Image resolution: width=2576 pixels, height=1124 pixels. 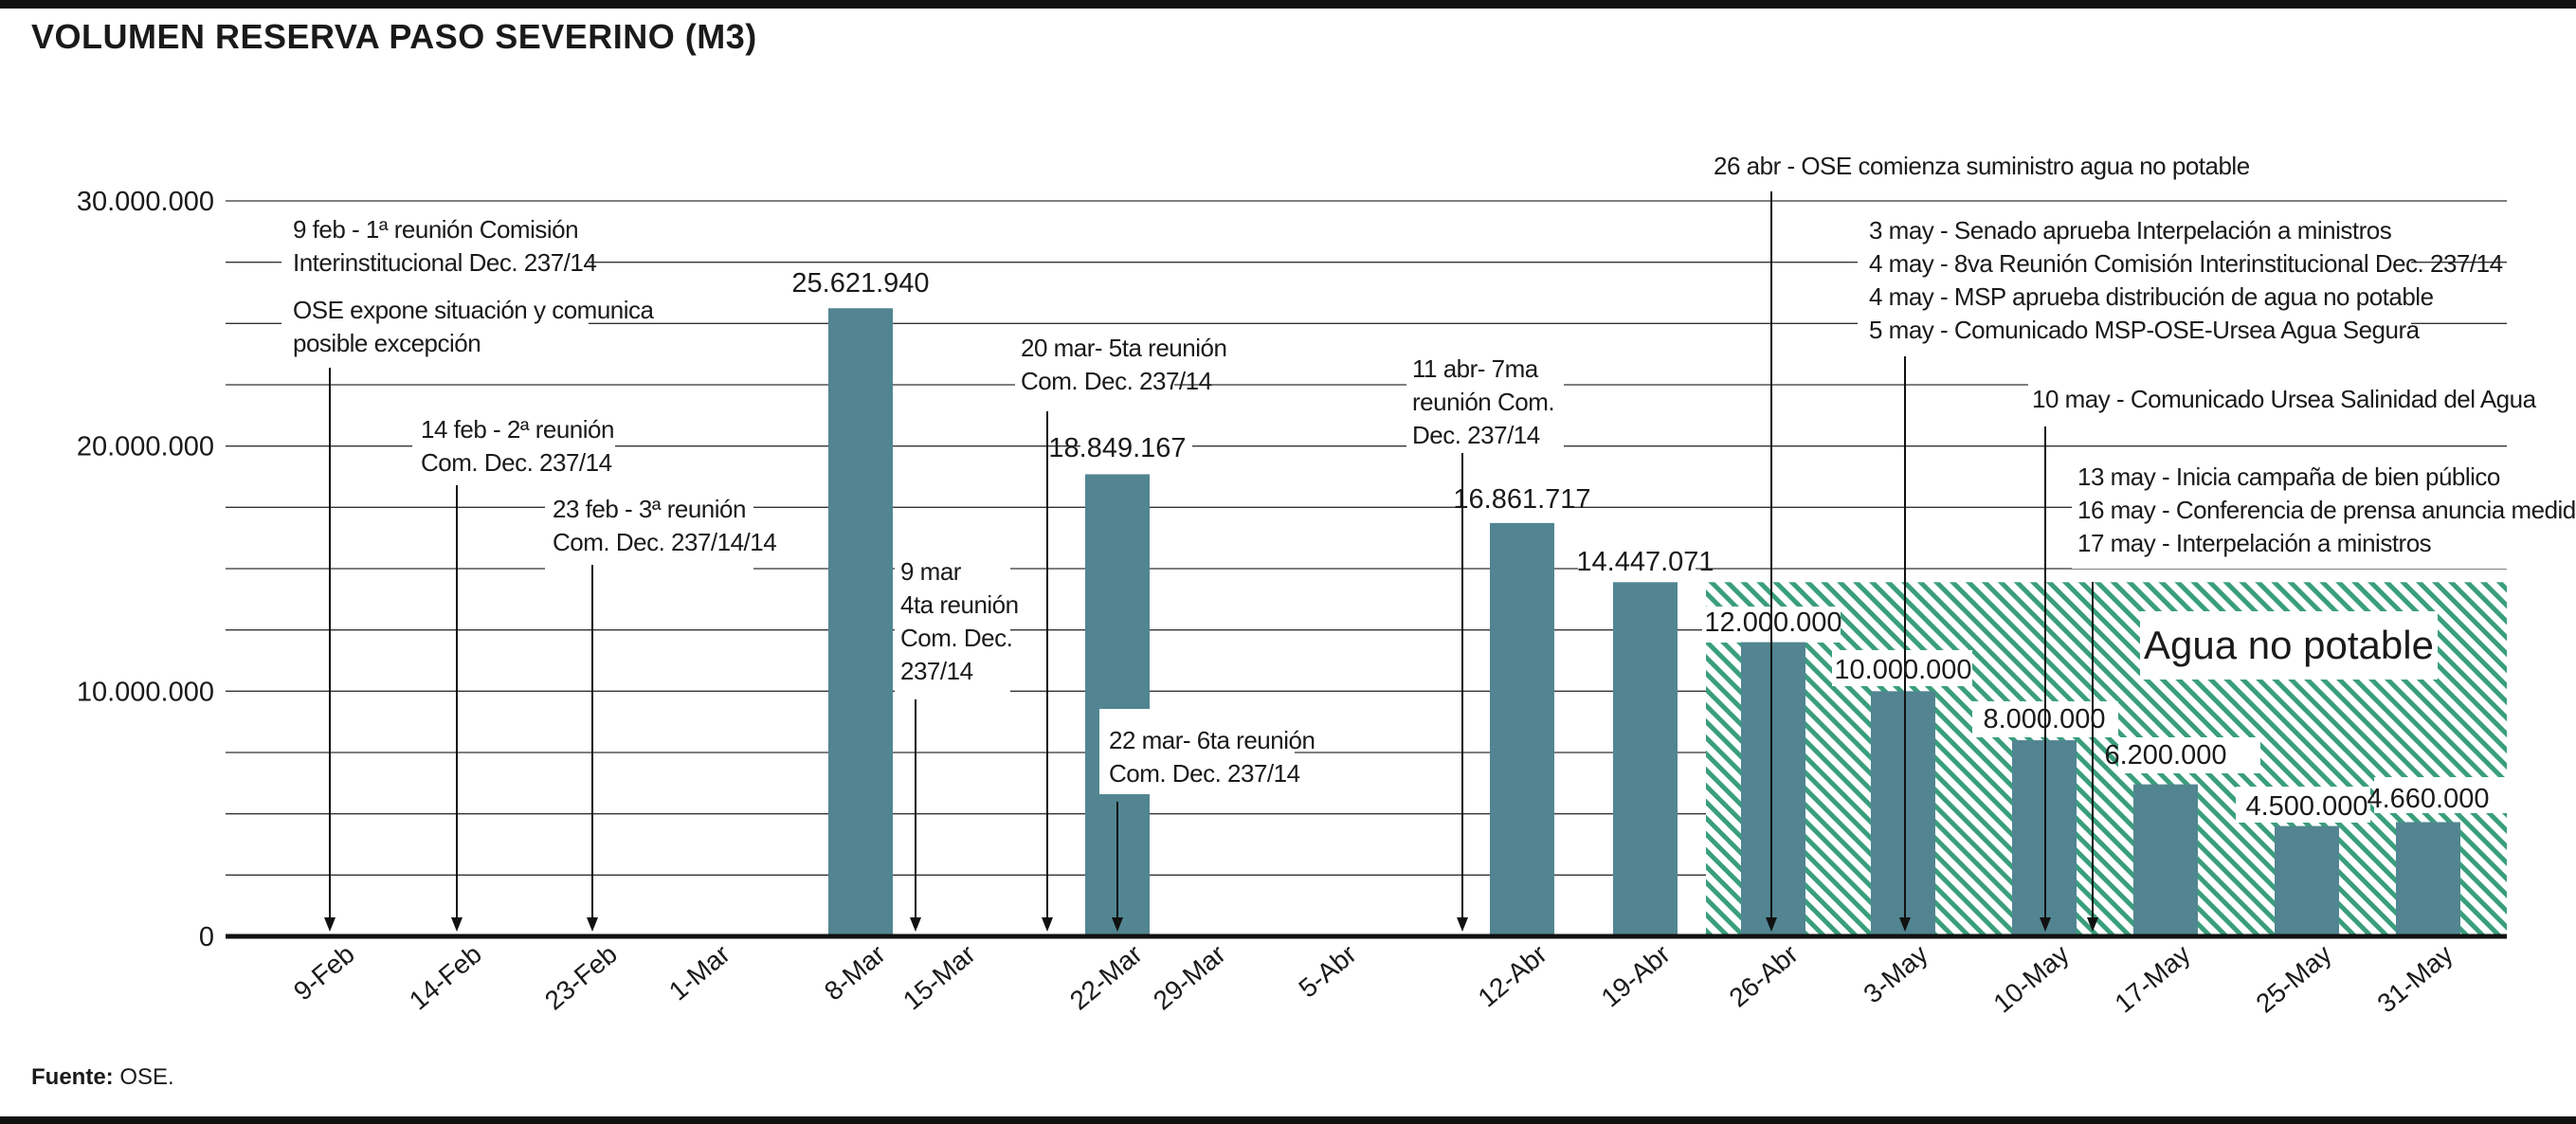 I want to click on x-tick-label: 19-Abr, so click(x=1636, y=976).